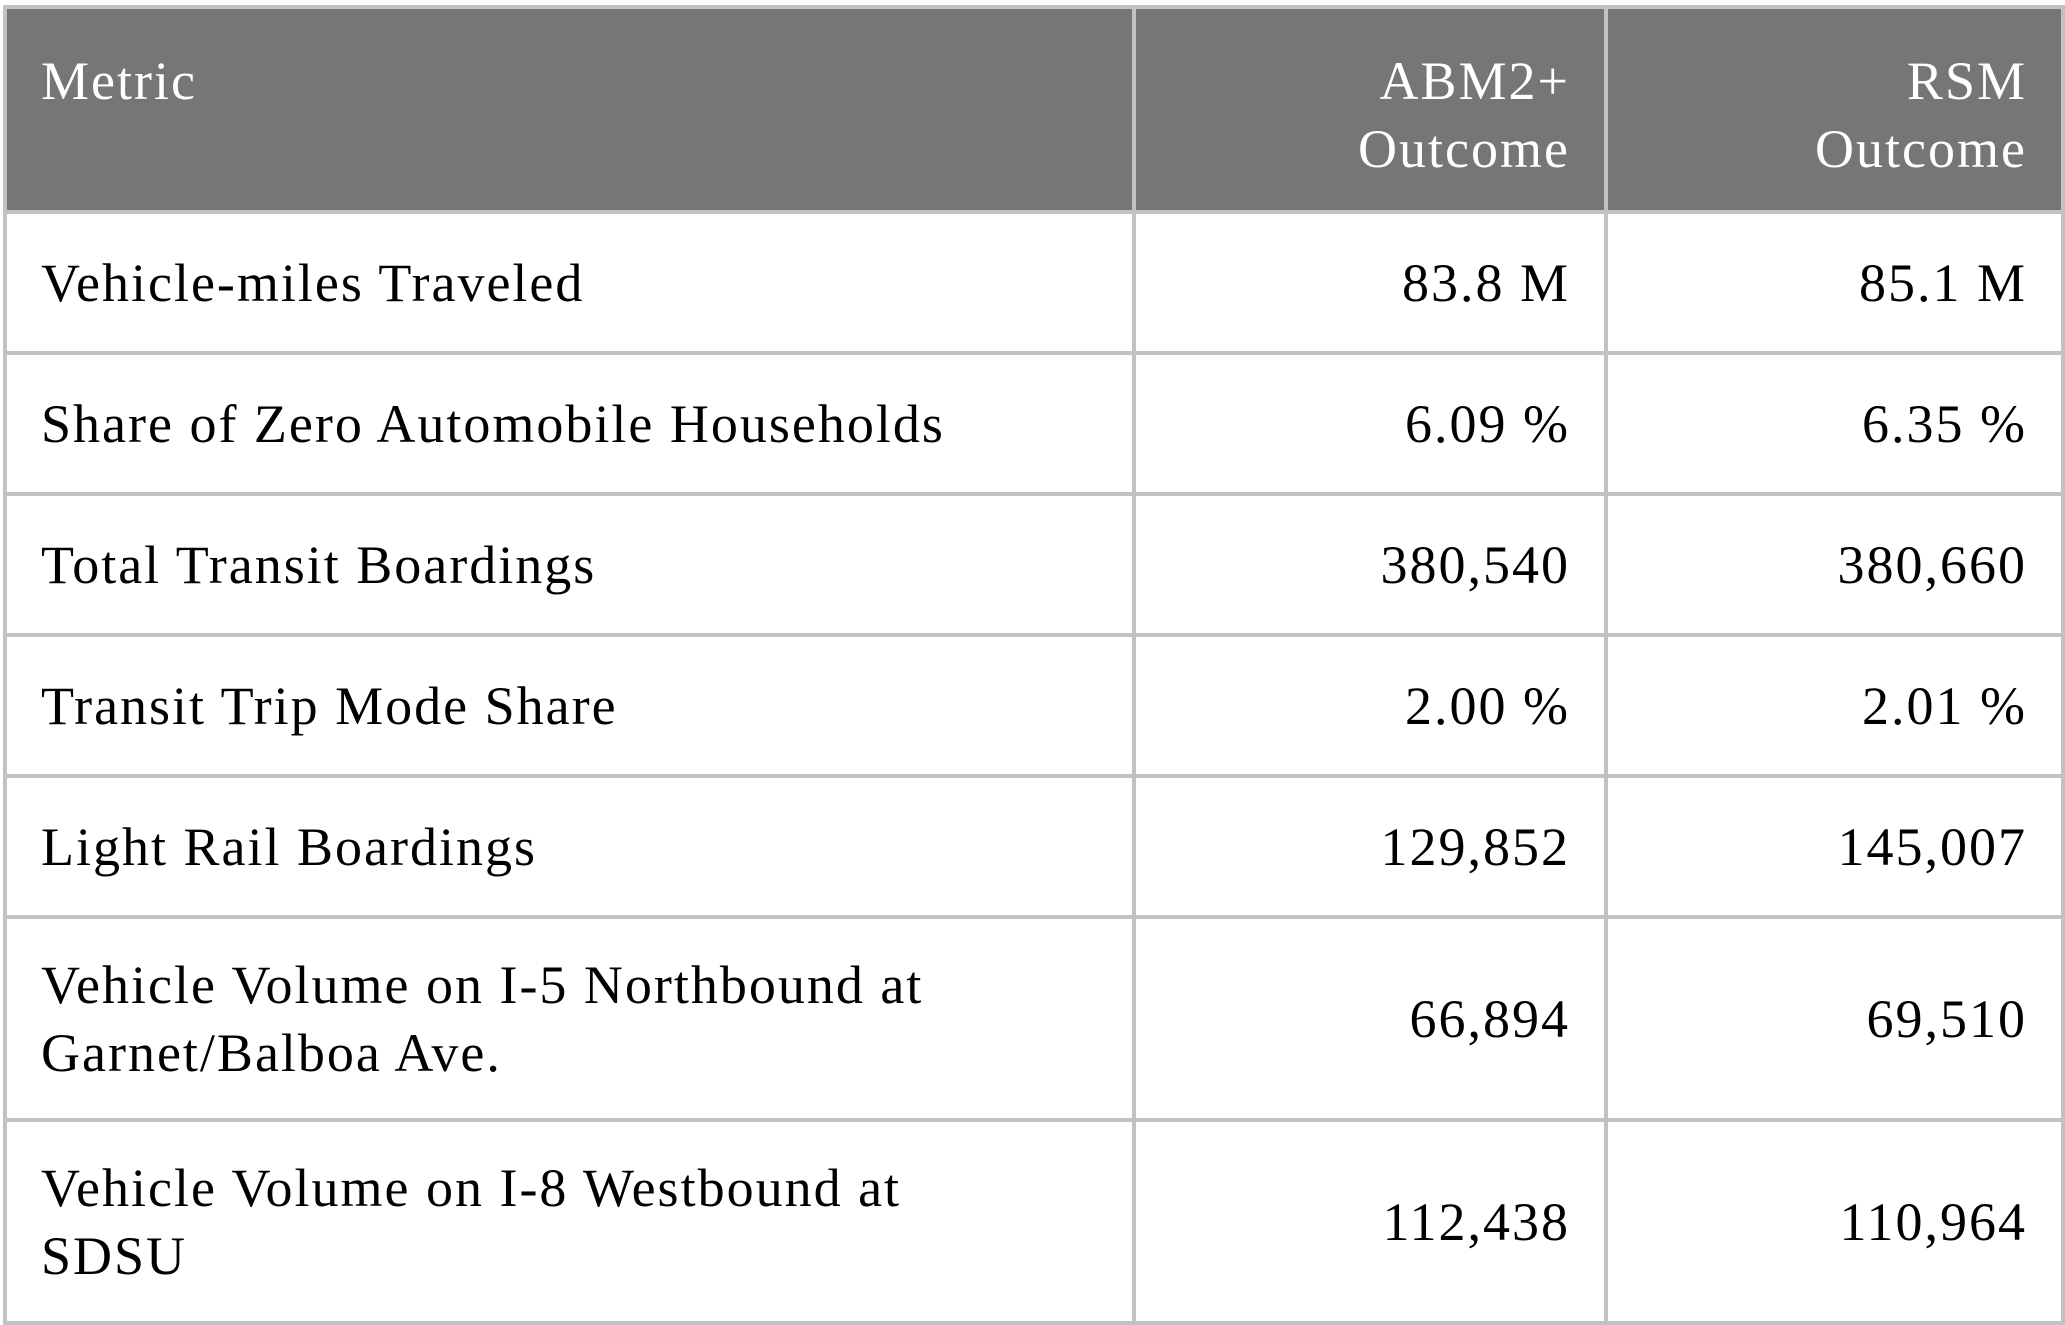  I want to click on header-rsm-line-2: Outcome, so click(1921, 149).